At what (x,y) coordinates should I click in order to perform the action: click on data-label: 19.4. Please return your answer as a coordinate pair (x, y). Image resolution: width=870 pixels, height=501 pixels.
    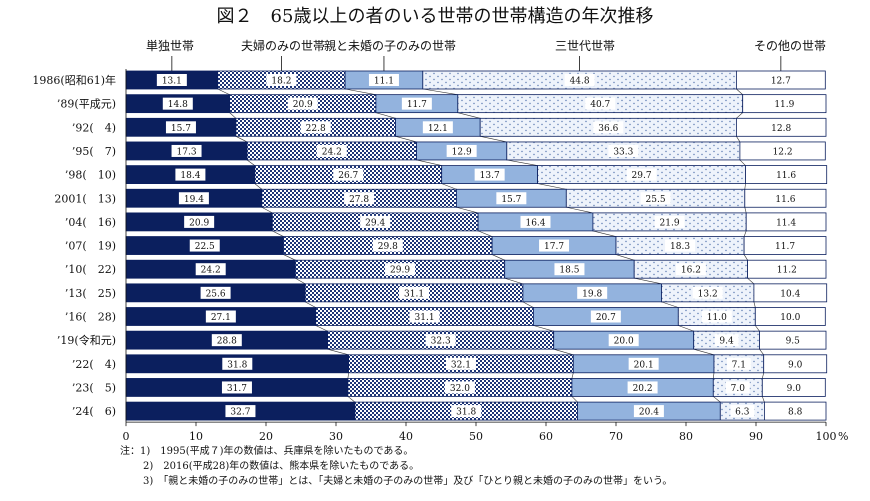
    Looking at the image, I should click on (194, 200).